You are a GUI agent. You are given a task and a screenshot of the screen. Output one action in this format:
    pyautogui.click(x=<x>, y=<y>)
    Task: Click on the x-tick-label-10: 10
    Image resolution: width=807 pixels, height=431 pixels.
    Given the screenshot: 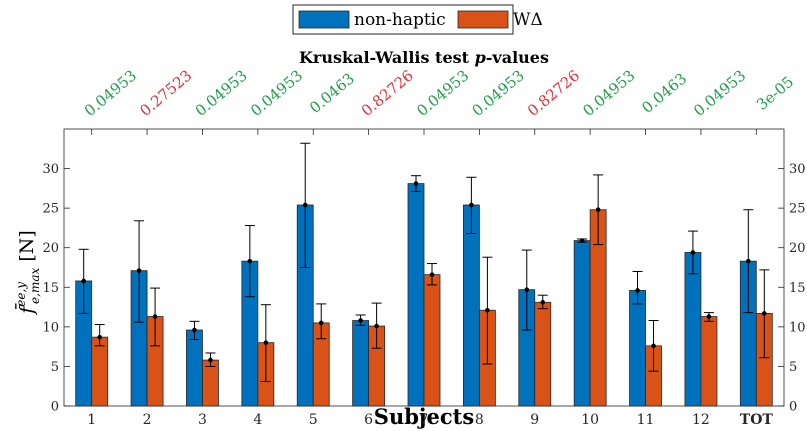 What is the action you would take?
    pyautogui.click(x=590, y=420)
    